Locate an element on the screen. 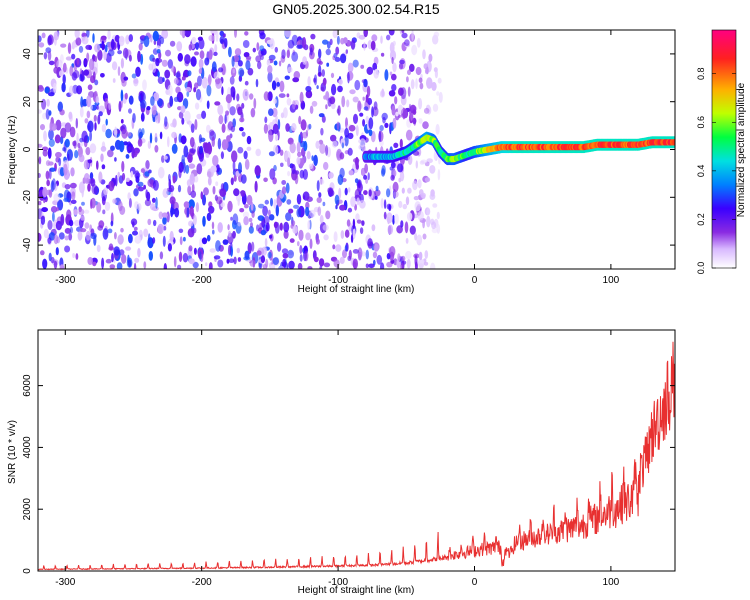 This screenshot has width=750, height=600. snr-x-tick-label: 100 is located at coordinates (611, 582).